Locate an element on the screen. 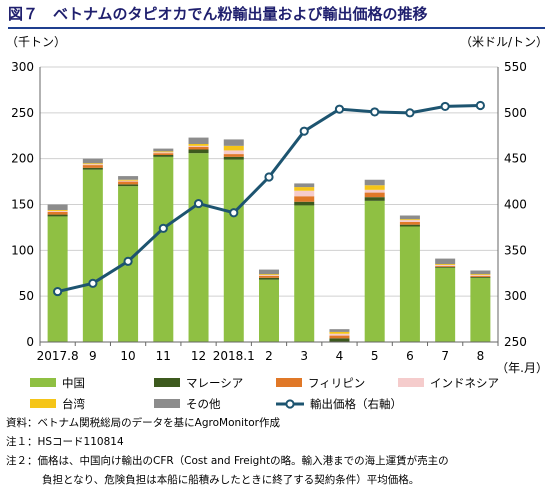 The width and height of the screenshot is (553, 490). page-title: 図７ ベトナムのタピオカでん粉輸出量および輸出価格の推移 is located at coordinates (218, 14).